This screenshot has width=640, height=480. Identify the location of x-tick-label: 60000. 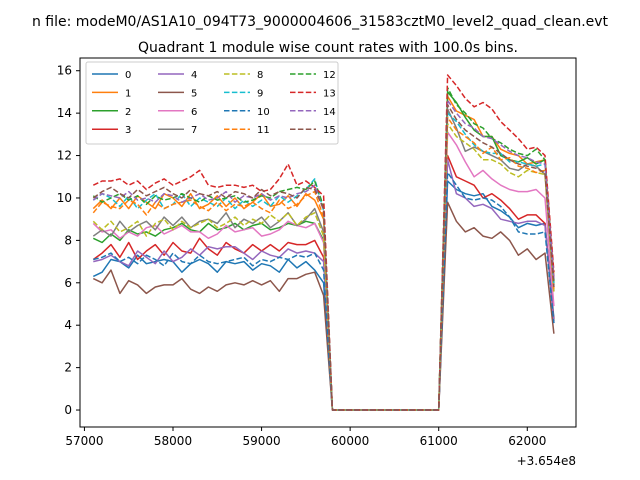
(350, 441).